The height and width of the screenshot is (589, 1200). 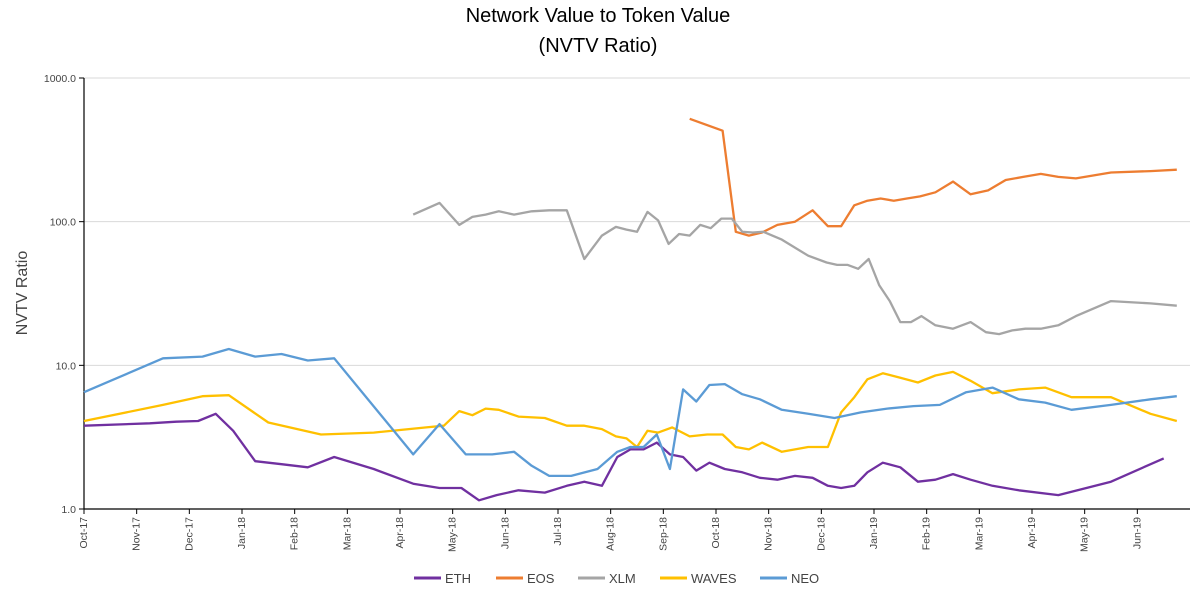 I want to click on x-tick-label: Jan-19, so click(x=874, y=533).